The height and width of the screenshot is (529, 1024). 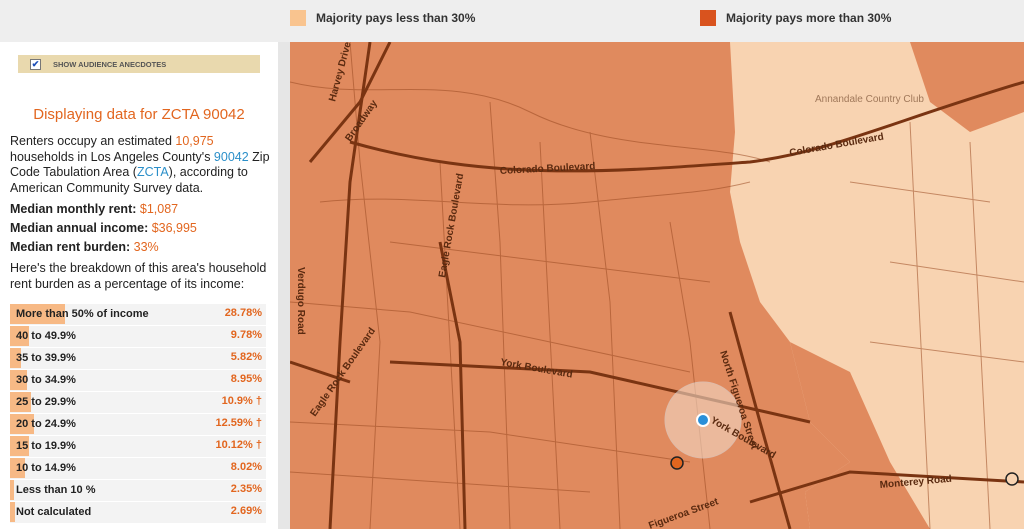 What do you see at coordinates (300, 301) in the screenshot?
I see `map-label: Verdugo Road` at bounding box center [300, 301].